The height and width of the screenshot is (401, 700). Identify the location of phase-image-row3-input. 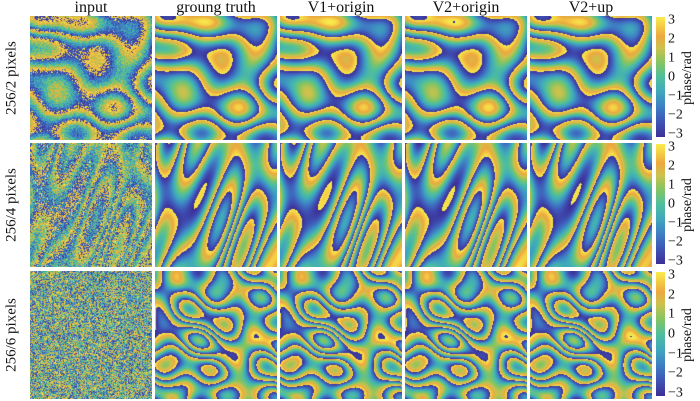
(91, 335).